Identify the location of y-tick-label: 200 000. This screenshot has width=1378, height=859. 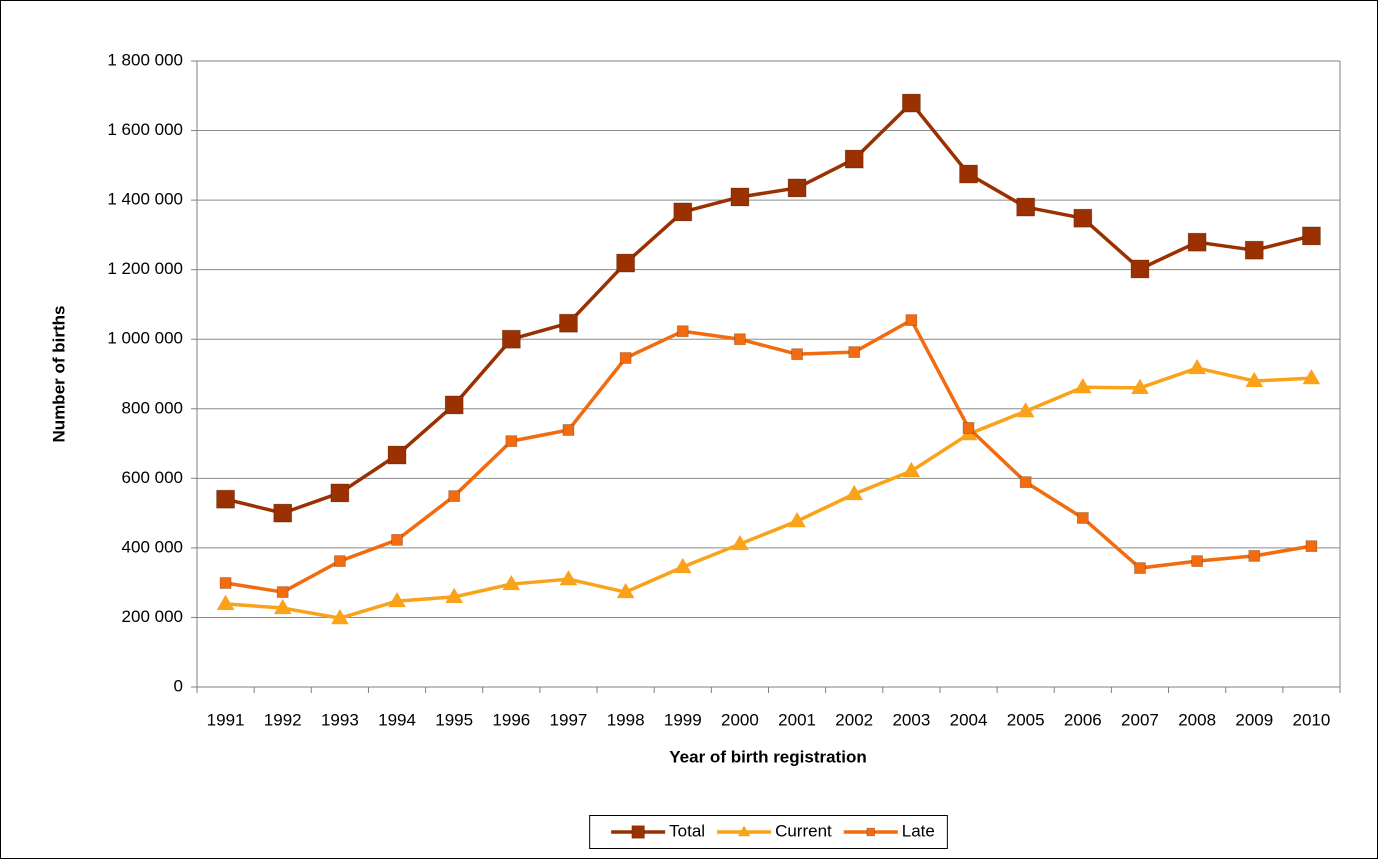
(152, 616).